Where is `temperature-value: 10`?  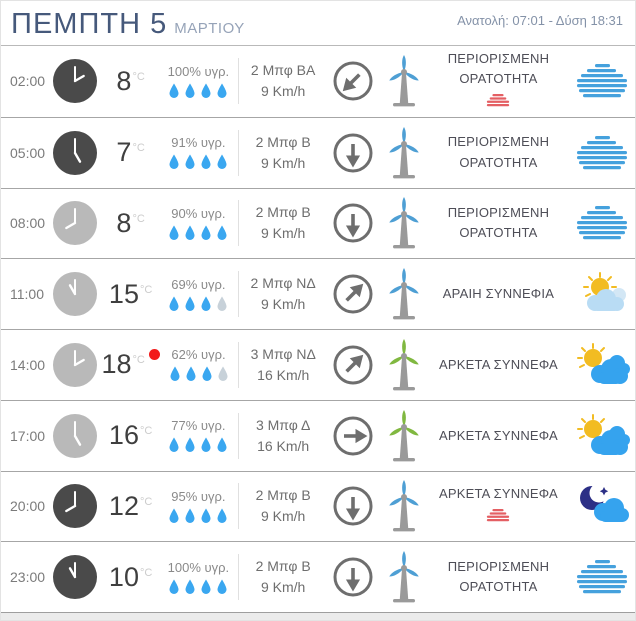
temperature-value: 10 is located at coordinates (123, 576).